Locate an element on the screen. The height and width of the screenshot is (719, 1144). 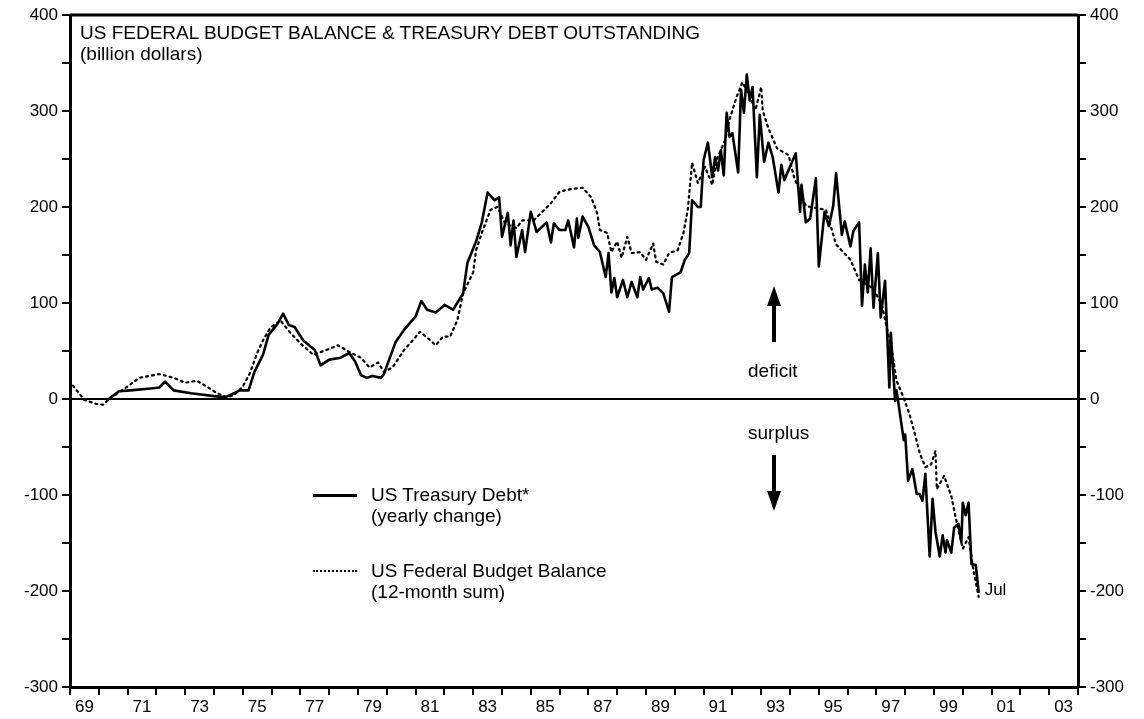
x-tick-label: 87 is located at coordinates (603, 706).